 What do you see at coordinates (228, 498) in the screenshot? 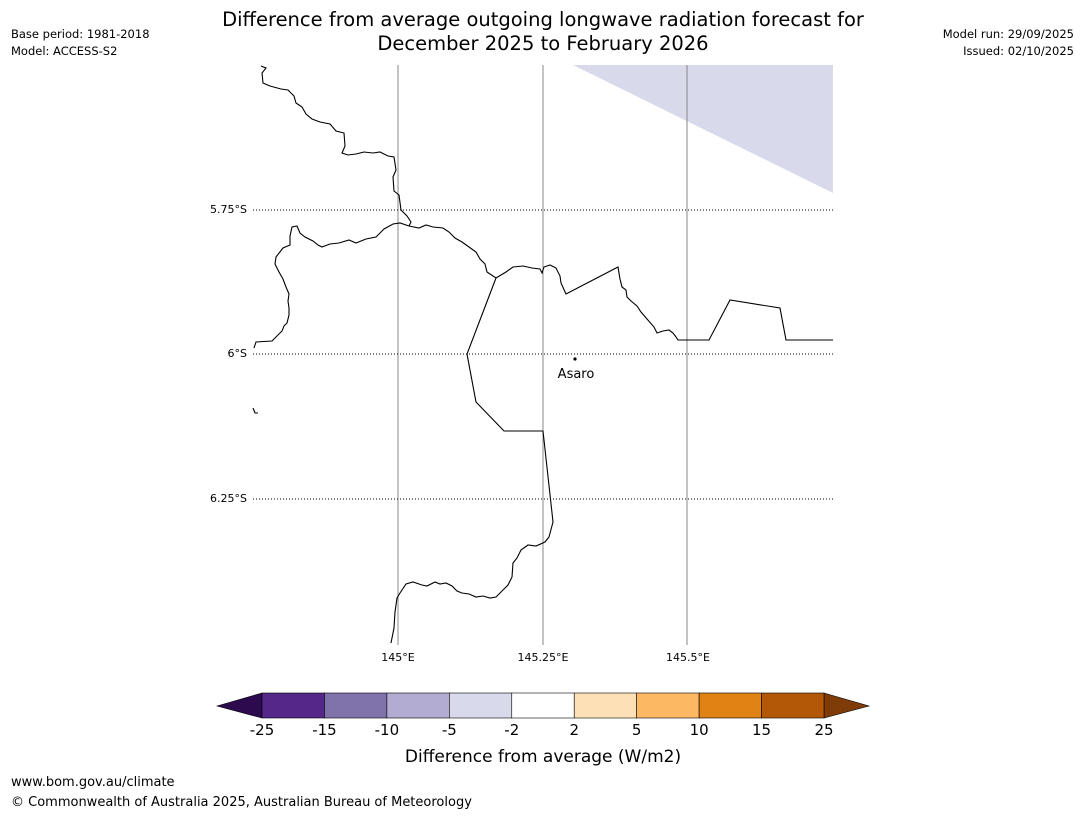
I see `lat-label-6-25: 6.25°S` at bounding box center [228, 498].